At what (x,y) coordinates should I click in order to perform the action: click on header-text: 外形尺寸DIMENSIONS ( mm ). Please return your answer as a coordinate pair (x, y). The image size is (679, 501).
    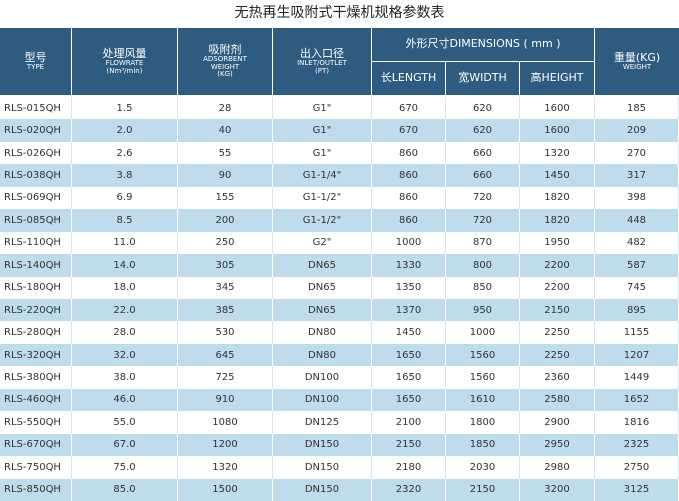
    Looking at the image, I should click on (483, 44).